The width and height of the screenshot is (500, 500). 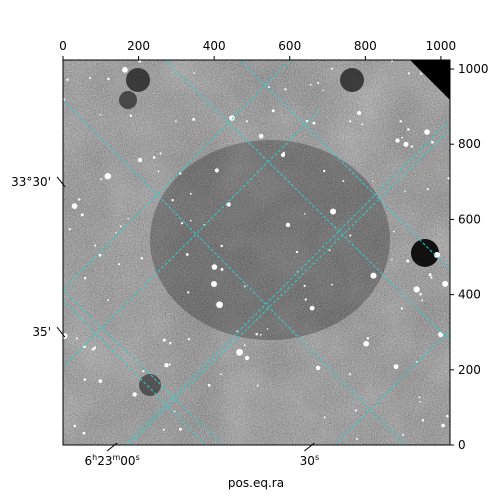 I want to click on right-tick-label: 1000, so click(x=473, y=69).